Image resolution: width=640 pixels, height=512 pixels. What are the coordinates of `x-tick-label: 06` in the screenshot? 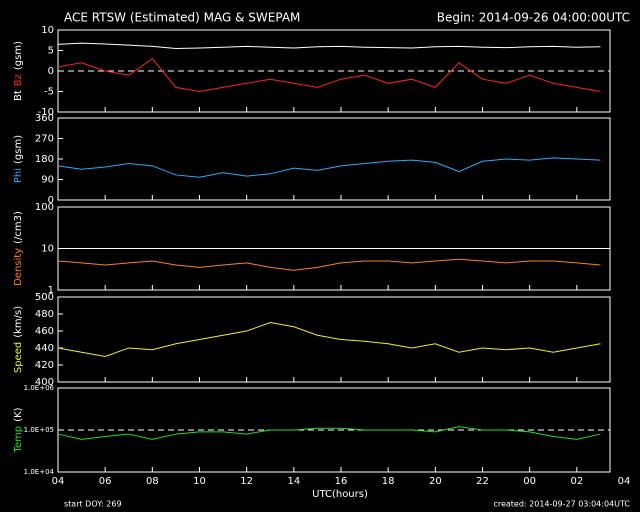 It's located at (105, 481).